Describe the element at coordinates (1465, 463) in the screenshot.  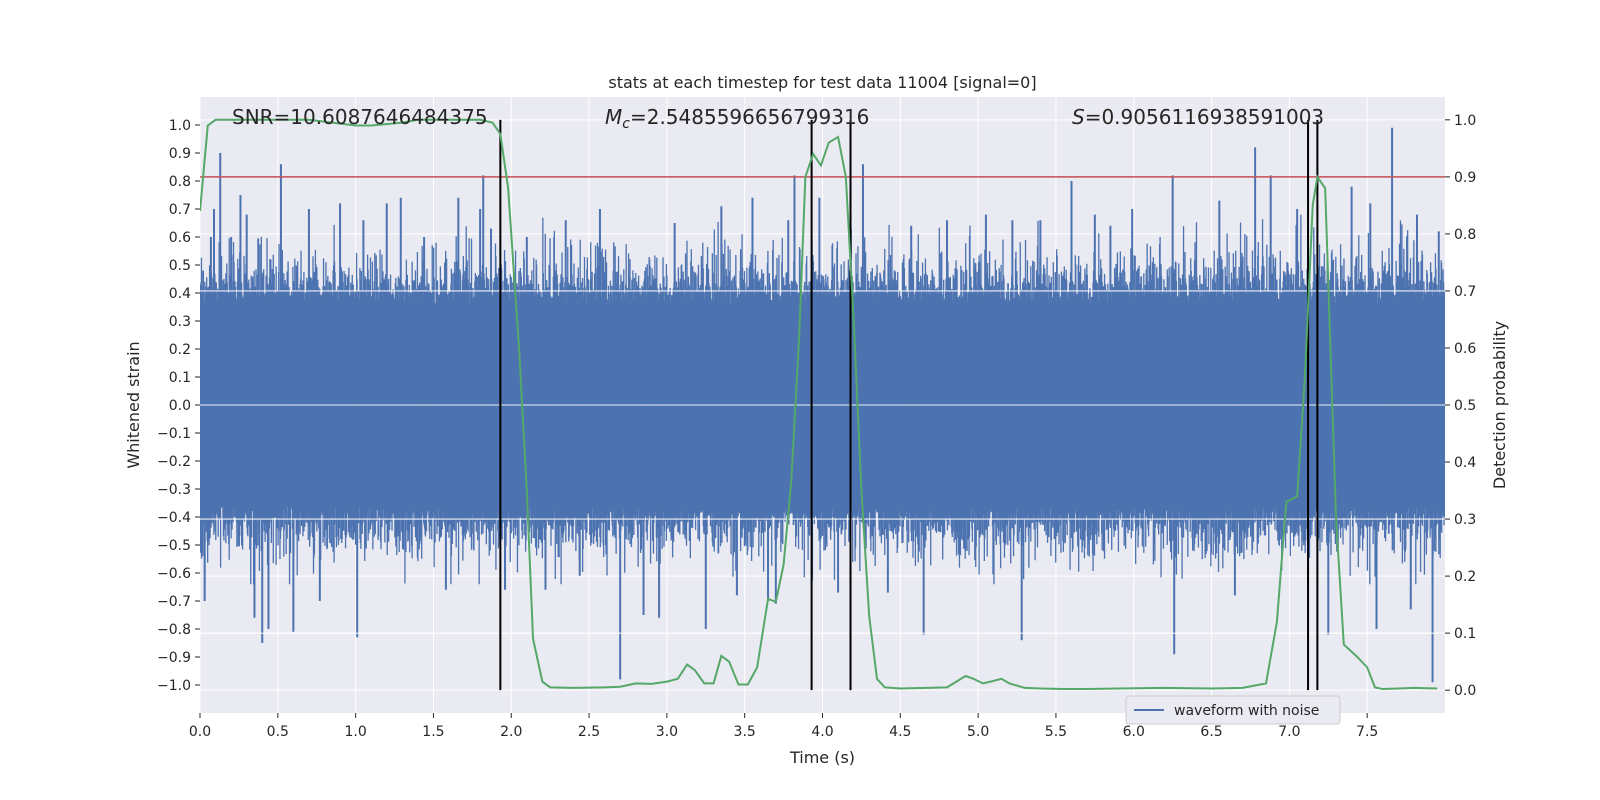
I see `y2-tick-label: 0.4` at that location.